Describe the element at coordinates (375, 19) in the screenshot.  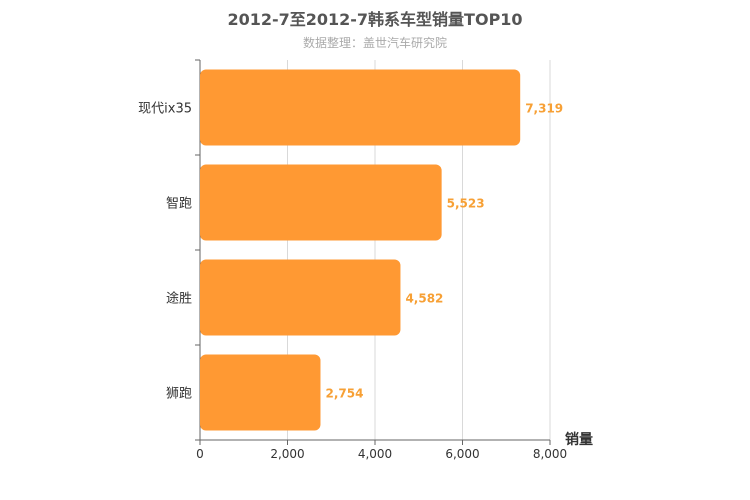
I see `chart-title: 2012-7至2012-7韩系车型销量TOP10` at that location.